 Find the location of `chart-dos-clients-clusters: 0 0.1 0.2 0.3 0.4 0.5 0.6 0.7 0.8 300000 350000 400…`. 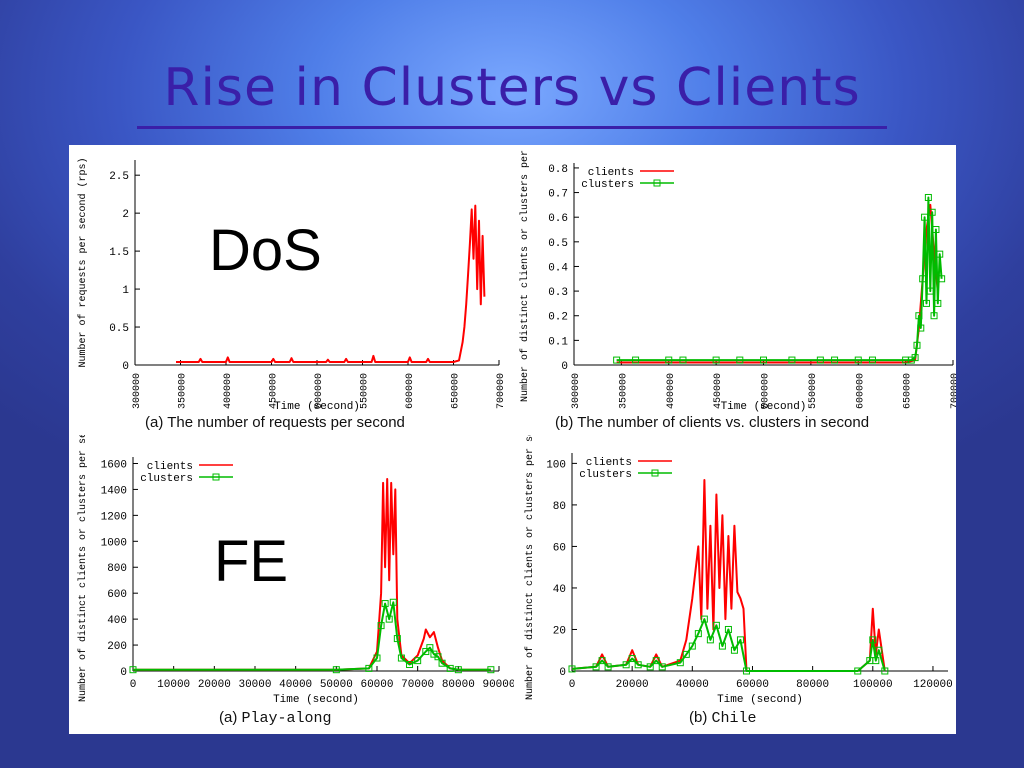

chart-dos-clients-clusters: 0 0.1 0.2 0.3 0.4 0.5 0.6 0.7 0.8 300000 350000 400… is located at coordinates (737, 279).